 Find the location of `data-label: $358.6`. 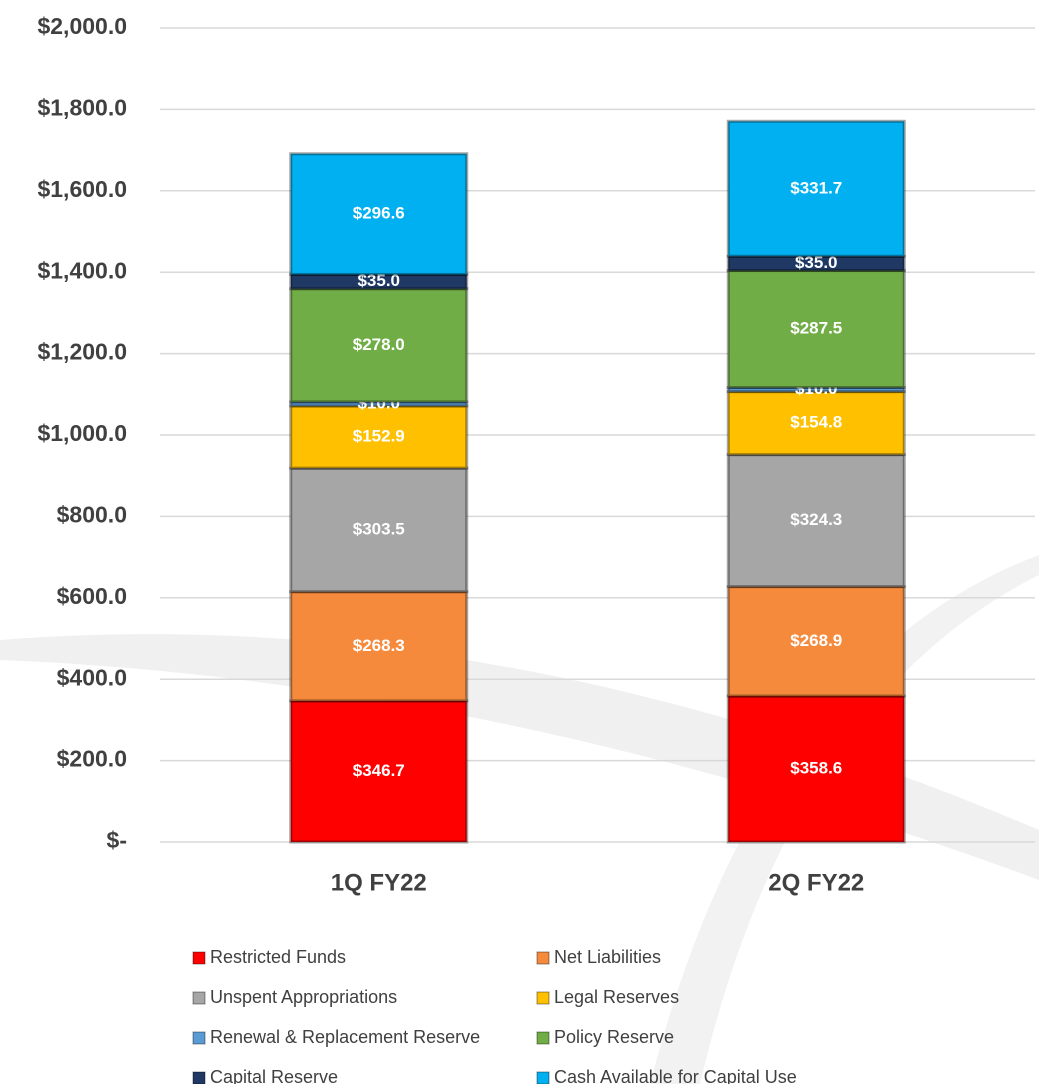

data-label: $358.6 is located at coordinates (816, 768).